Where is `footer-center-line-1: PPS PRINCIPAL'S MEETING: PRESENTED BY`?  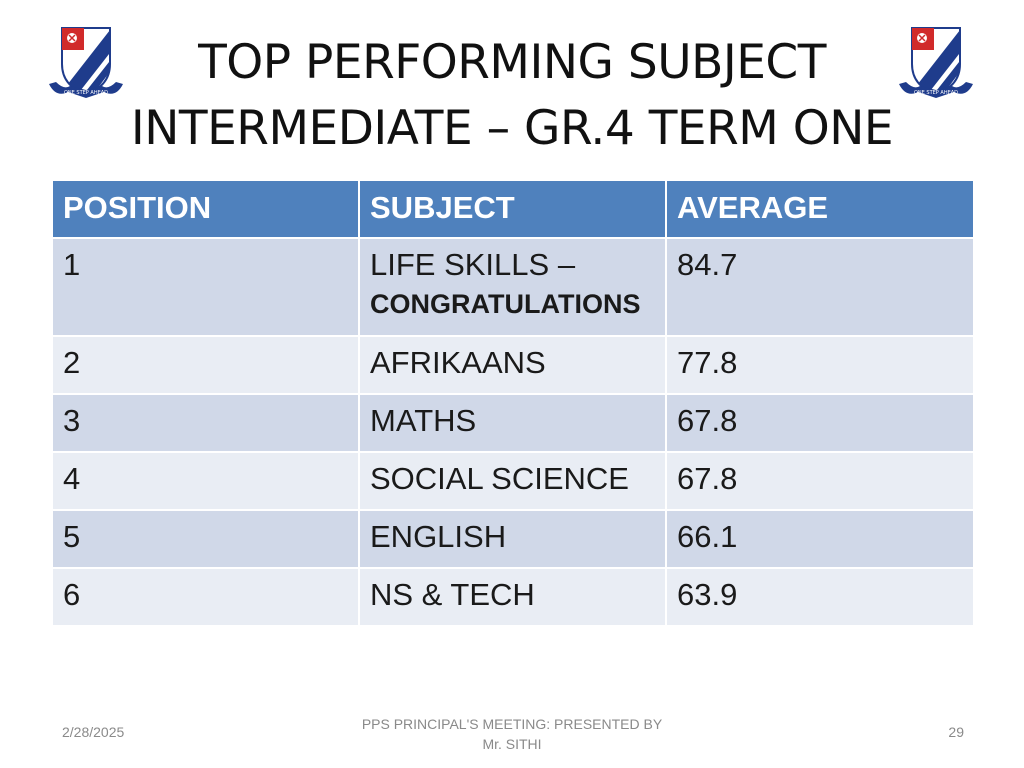
footer-center-line-1: PPS PRINCIPAL'S MEETING: PRESENTED BY is located at coordinates (512, 724).